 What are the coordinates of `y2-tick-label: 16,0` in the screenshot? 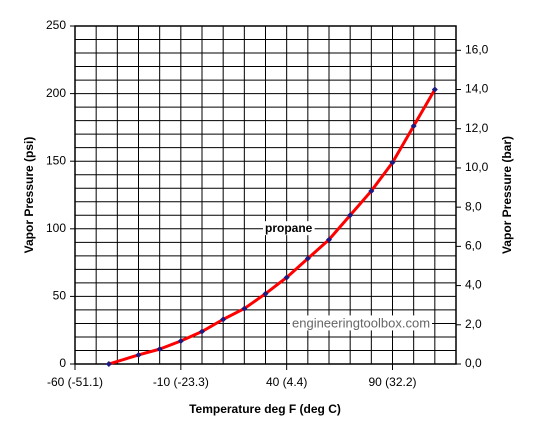 It's located at (477, 49).